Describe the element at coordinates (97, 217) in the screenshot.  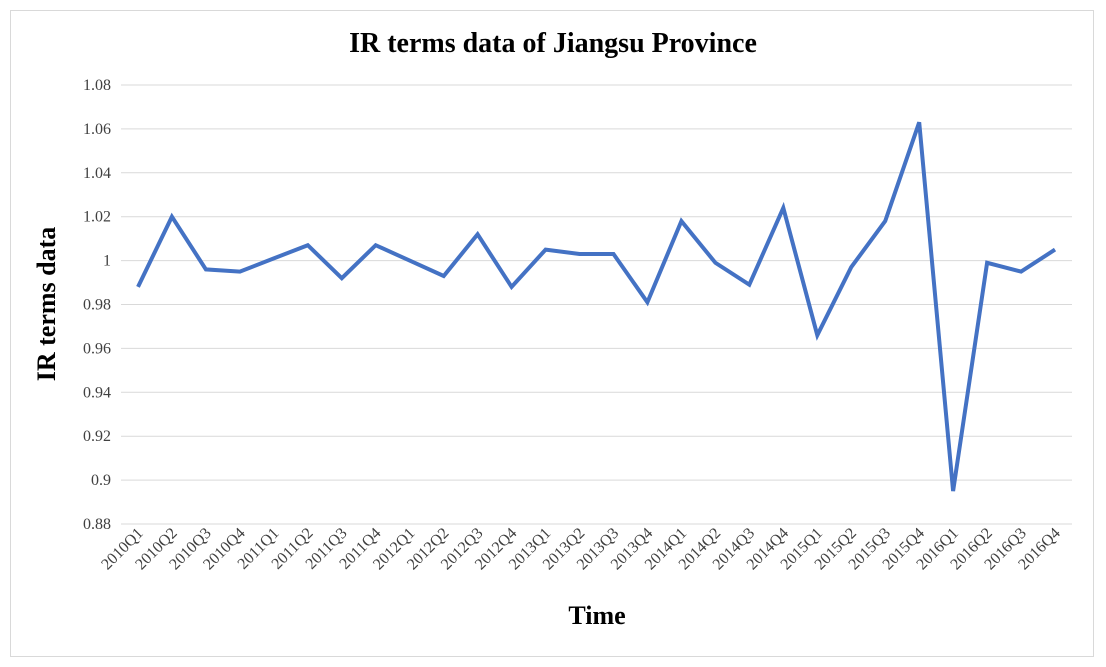
I see `y-tick-label: 1.02` at that location.